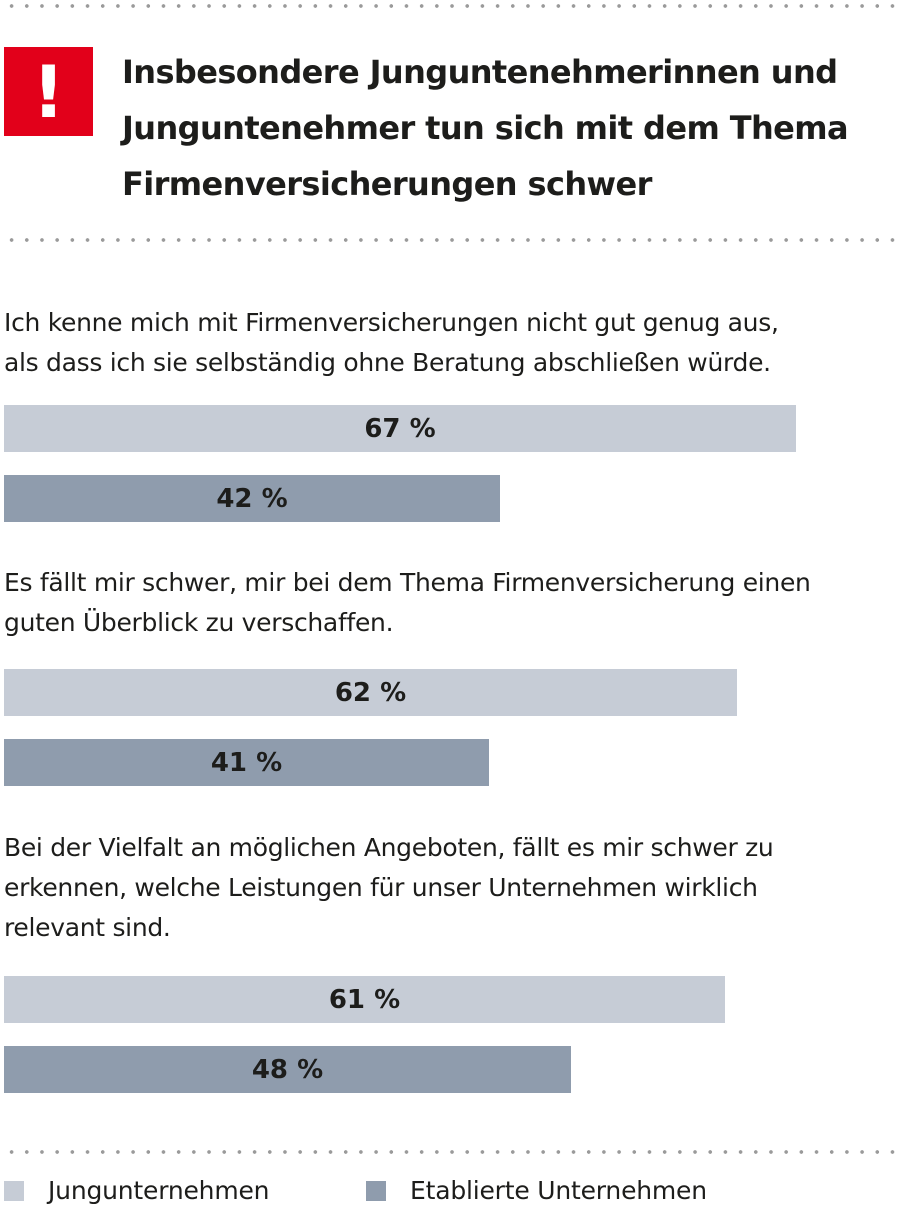 This screenshot has width=905, height=1213. I want to click on bar-value-label: 41 %, so click(246, 762).